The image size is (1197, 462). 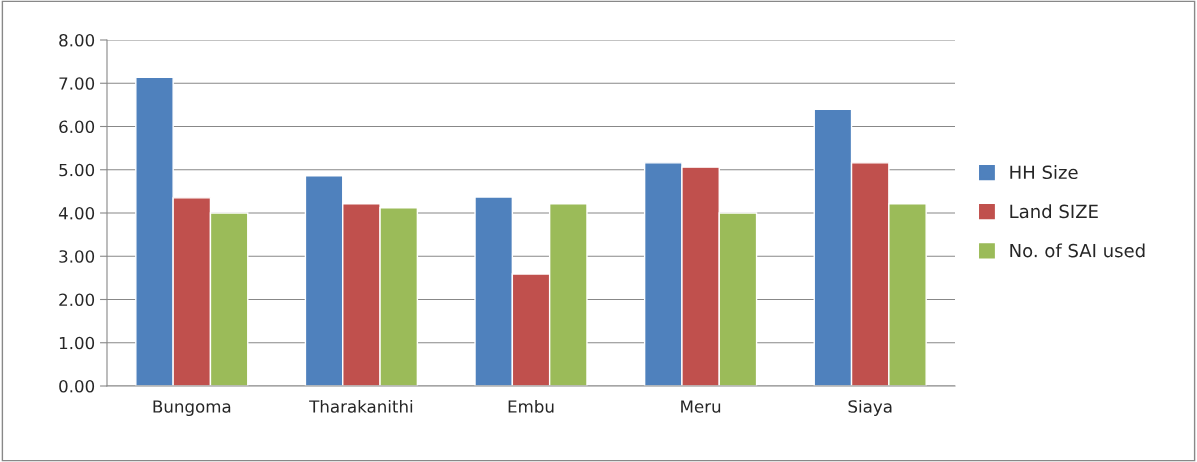 What do you see at coordinates (77, 300) in the screenshot?
I see `y-tick-label: 2.00` at bounding box center [77, 300].